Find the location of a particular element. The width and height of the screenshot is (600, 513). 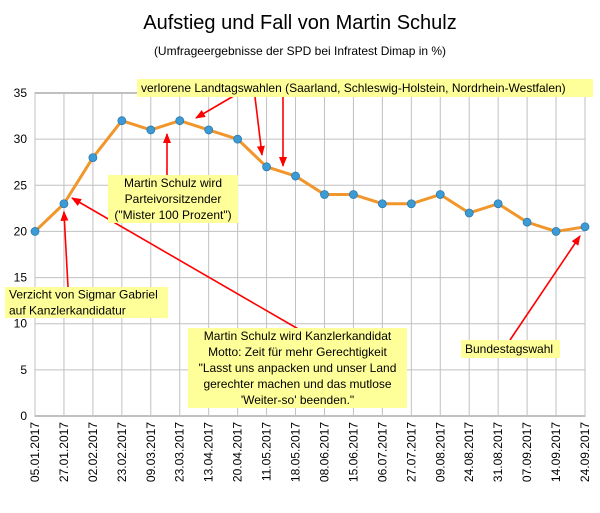

annotation-text: auf Kanzlerkandidatur is located at coordinates (67, 311).